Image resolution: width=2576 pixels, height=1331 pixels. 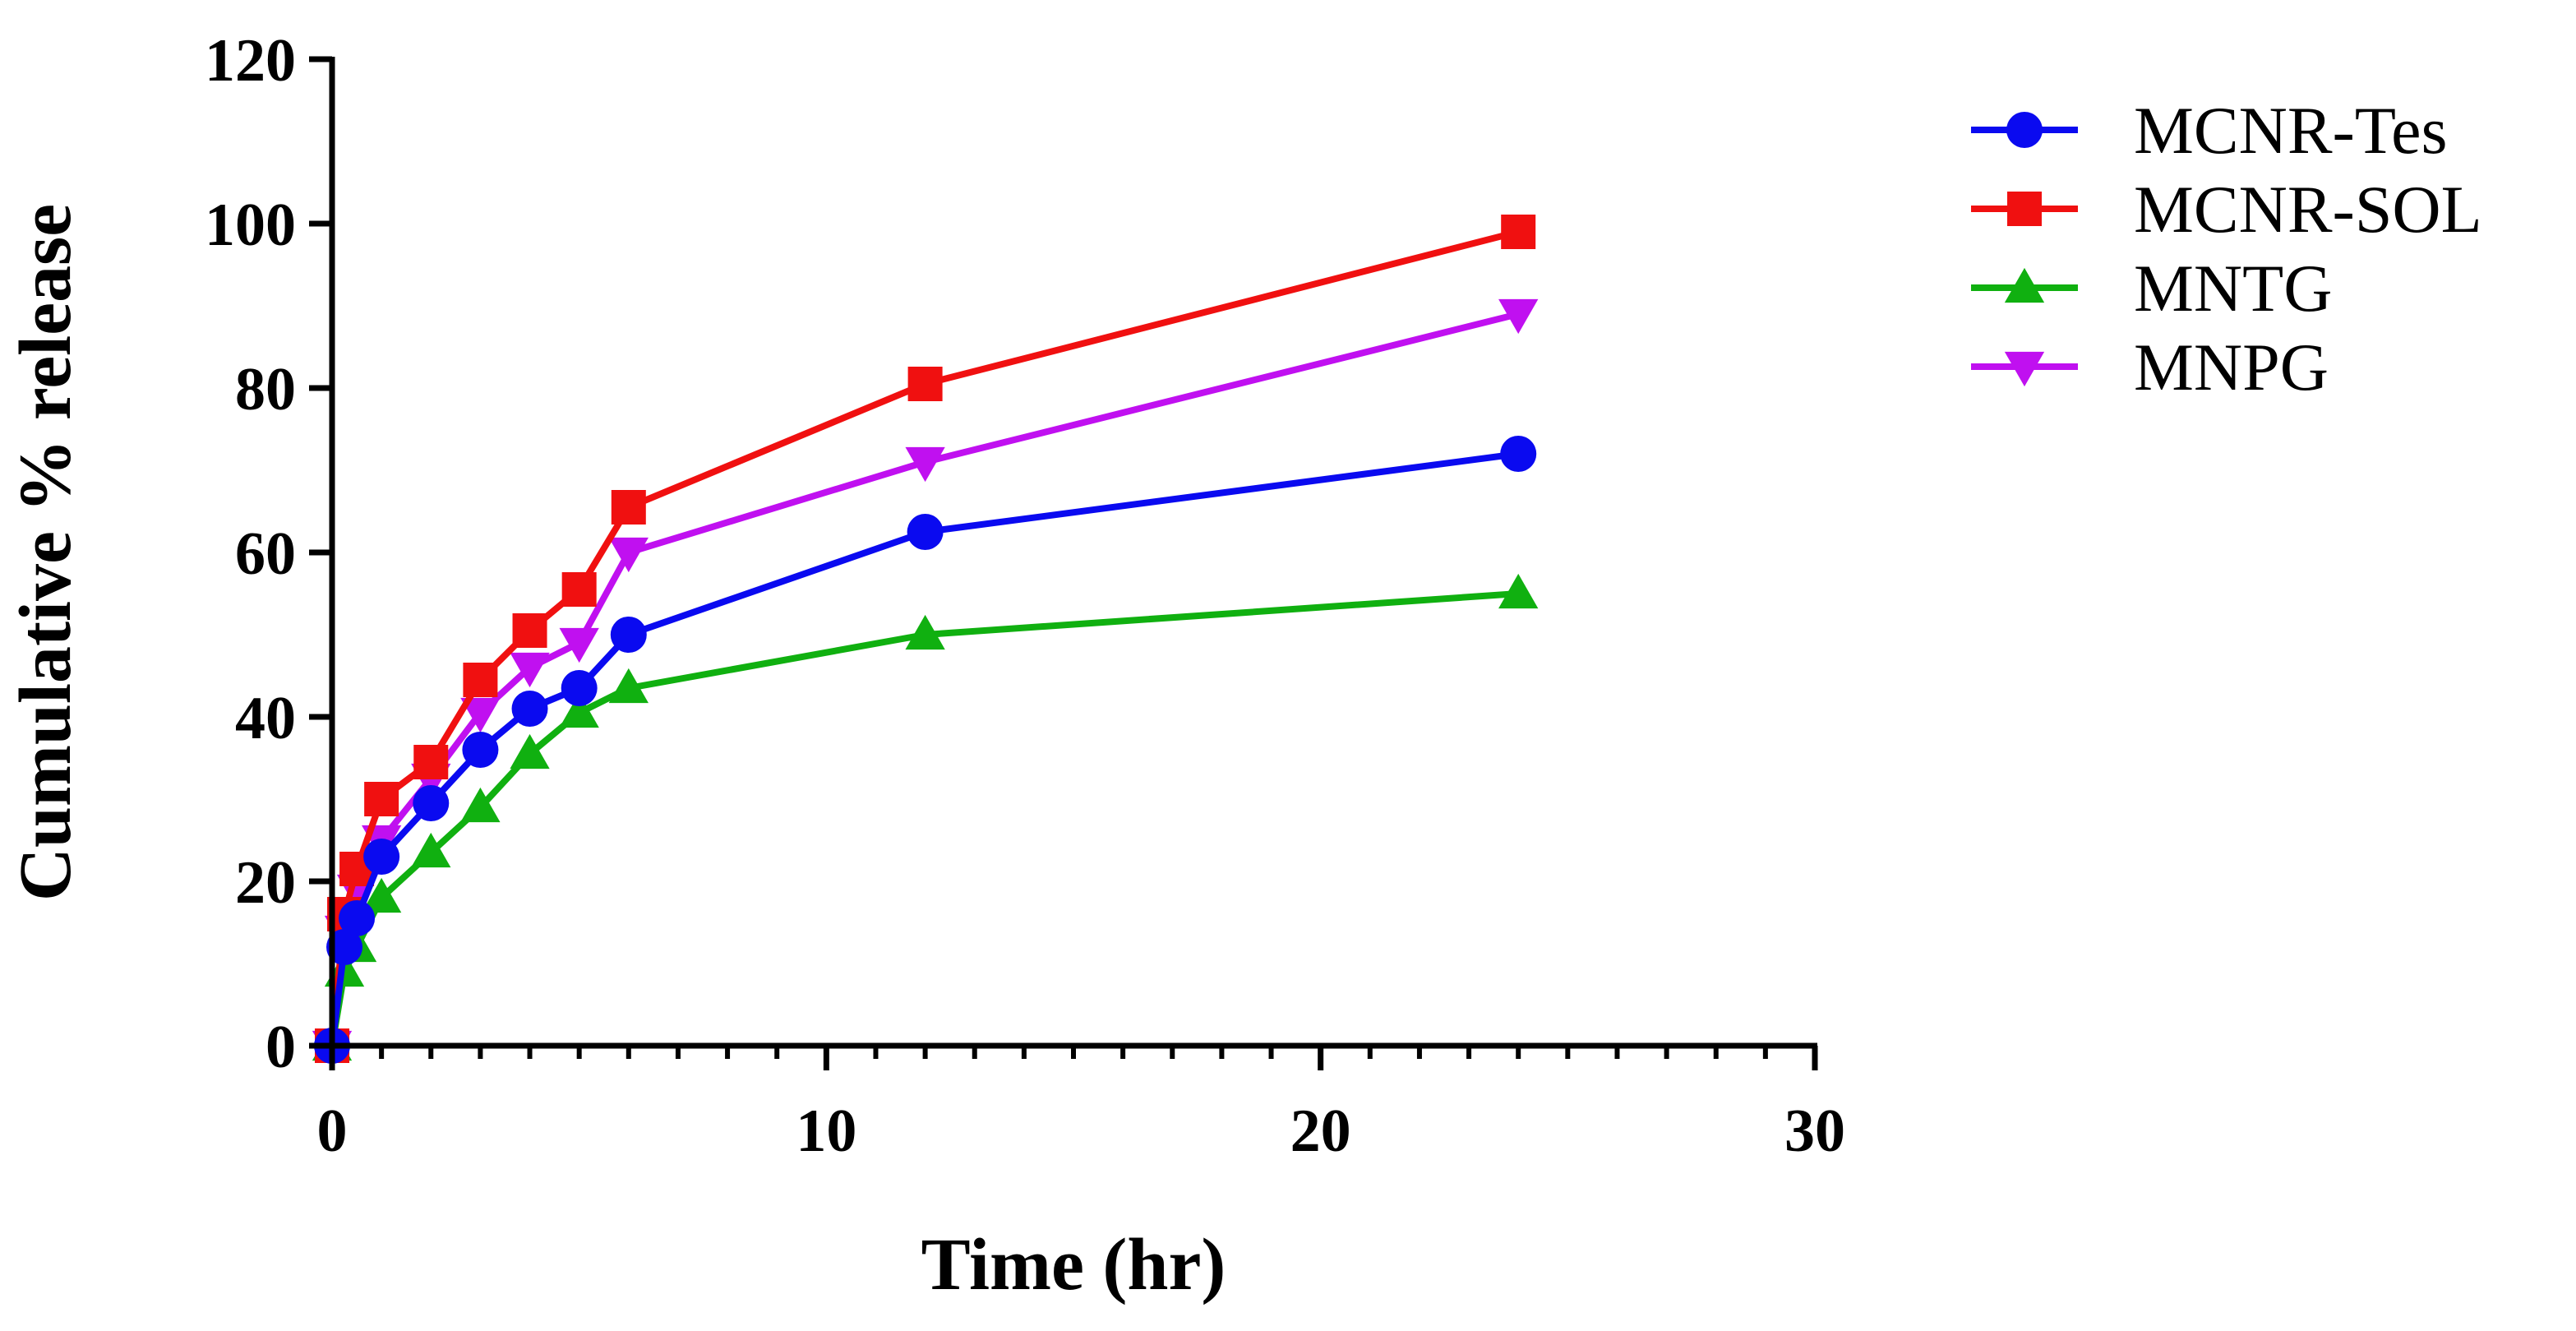 What do you see at coordinates (251, 226) in the screenshot?
I see `y-tick-label: 100` at bounding box center [251, 226].